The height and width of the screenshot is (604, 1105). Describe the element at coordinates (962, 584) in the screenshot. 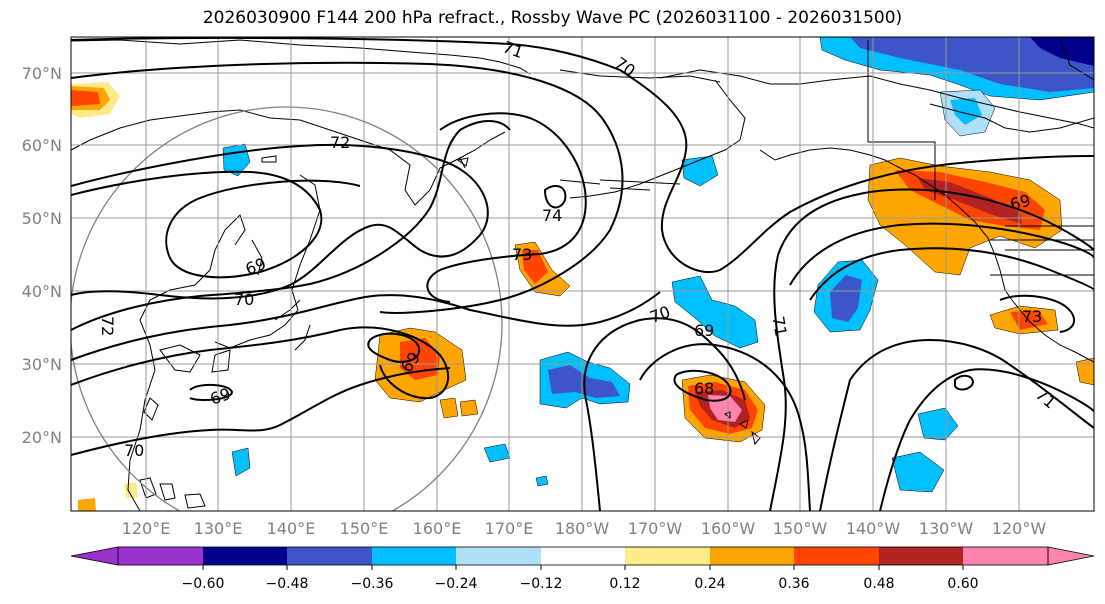

I see `colorbar-tick: 0.60` at that location.